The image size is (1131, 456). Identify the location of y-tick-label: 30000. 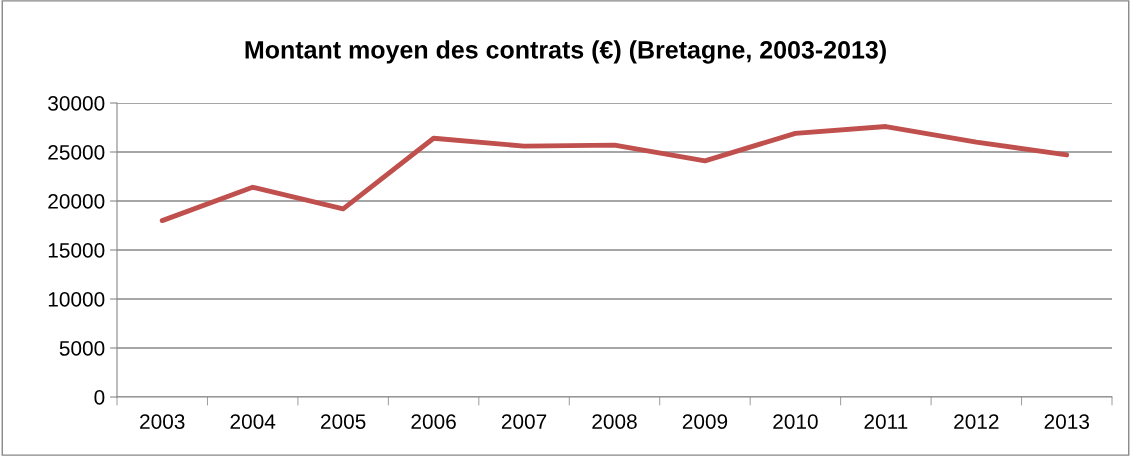
(76, 103).